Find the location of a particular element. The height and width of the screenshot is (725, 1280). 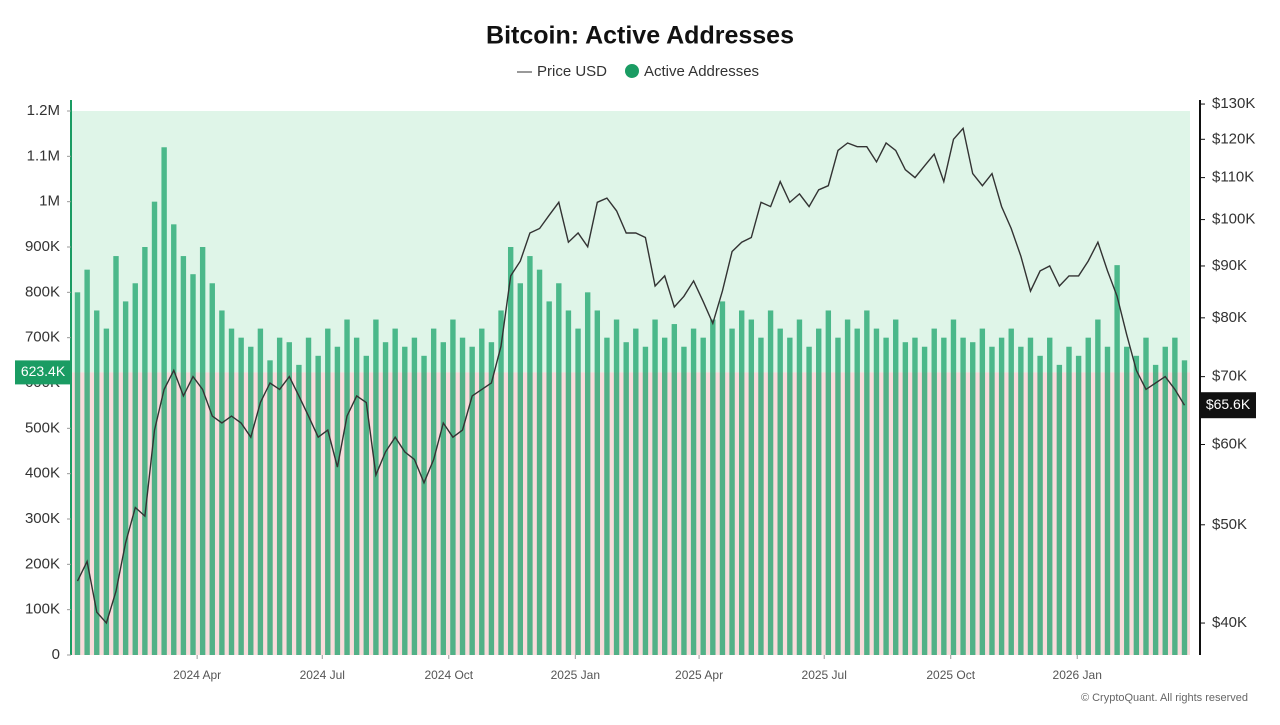

y-tick-label: 500K is located at coordinates (42, 427).